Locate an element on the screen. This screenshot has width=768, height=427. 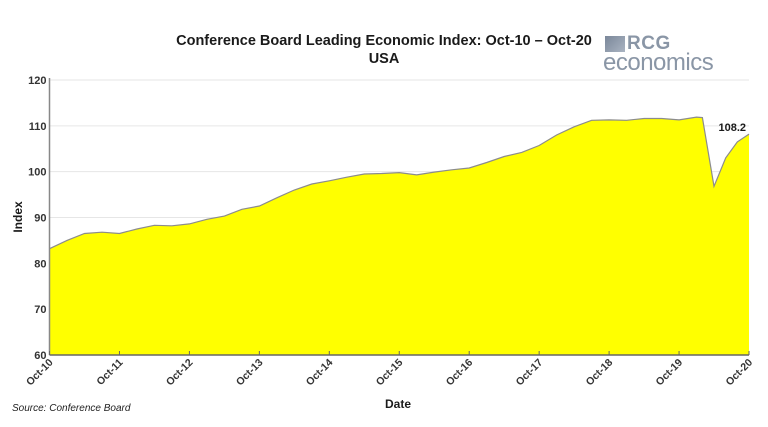
x-tick-label: Oct-18 is located at coordinates (600, 373).